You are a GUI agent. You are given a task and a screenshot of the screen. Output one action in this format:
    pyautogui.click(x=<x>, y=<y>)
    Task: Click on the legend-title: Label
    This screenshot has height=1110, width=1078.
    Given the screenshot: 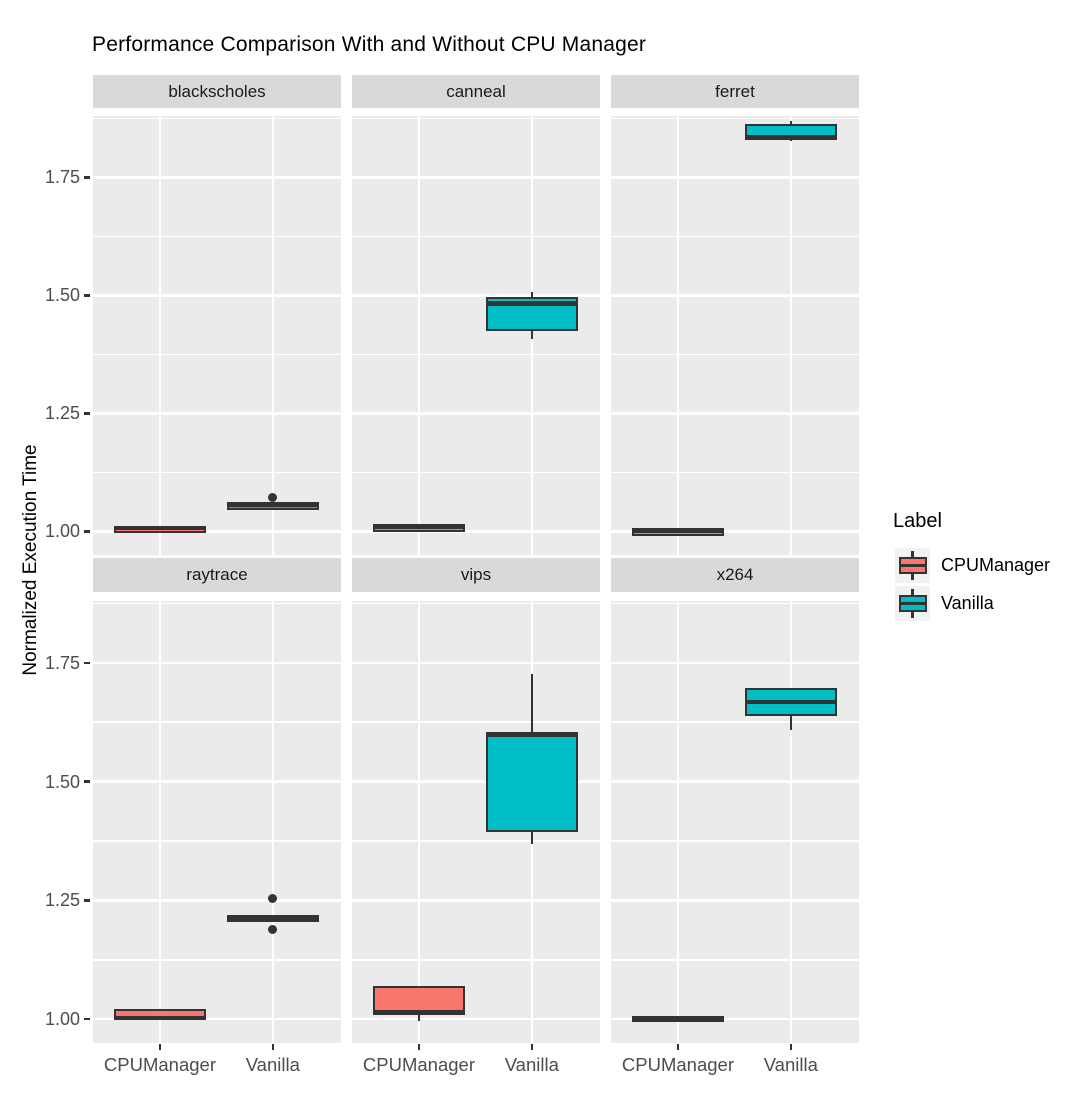 What is the action you would take?
    pyautogui.click(x=917, y=521)
    